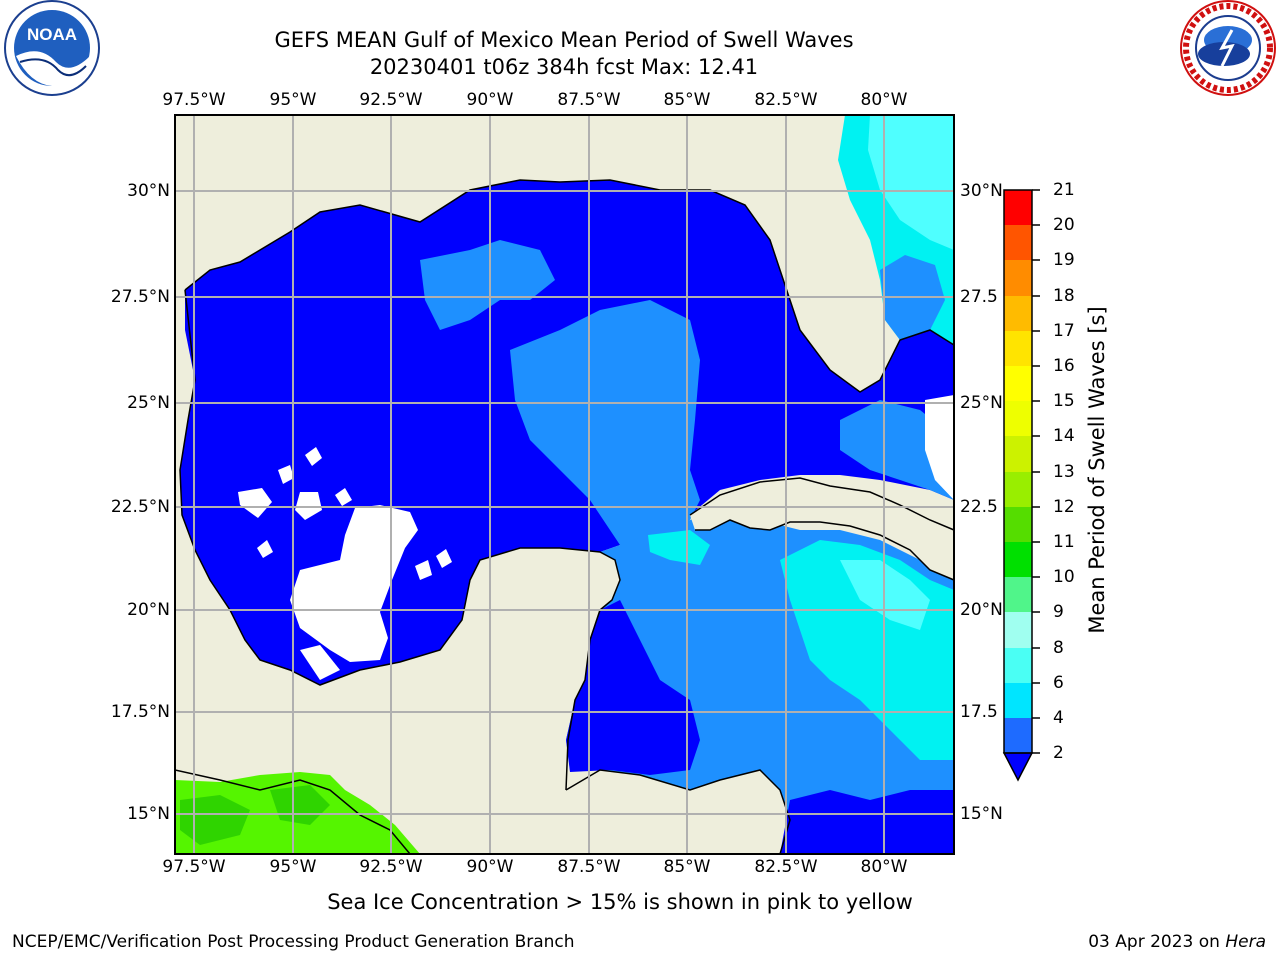  Describe the element at coordinates (979, 297) in the screenshot. I see `lat-label-right: 27.5` at that location.